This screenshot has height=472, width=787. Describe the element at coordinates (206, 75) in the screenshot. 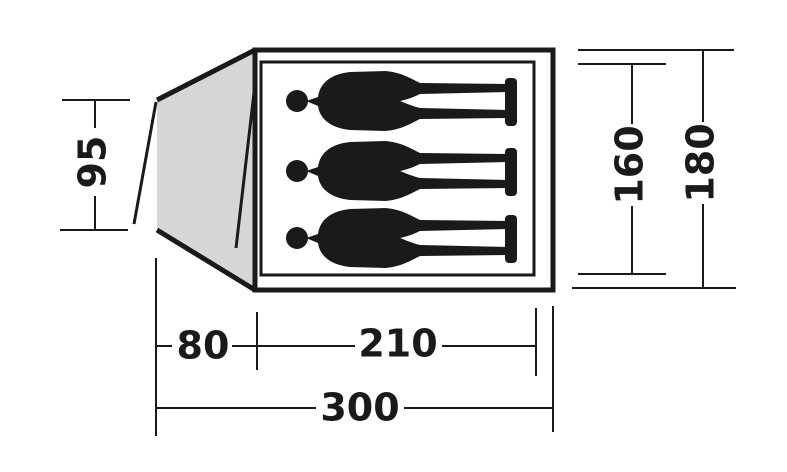

I see `porch-top-edge` at that location.